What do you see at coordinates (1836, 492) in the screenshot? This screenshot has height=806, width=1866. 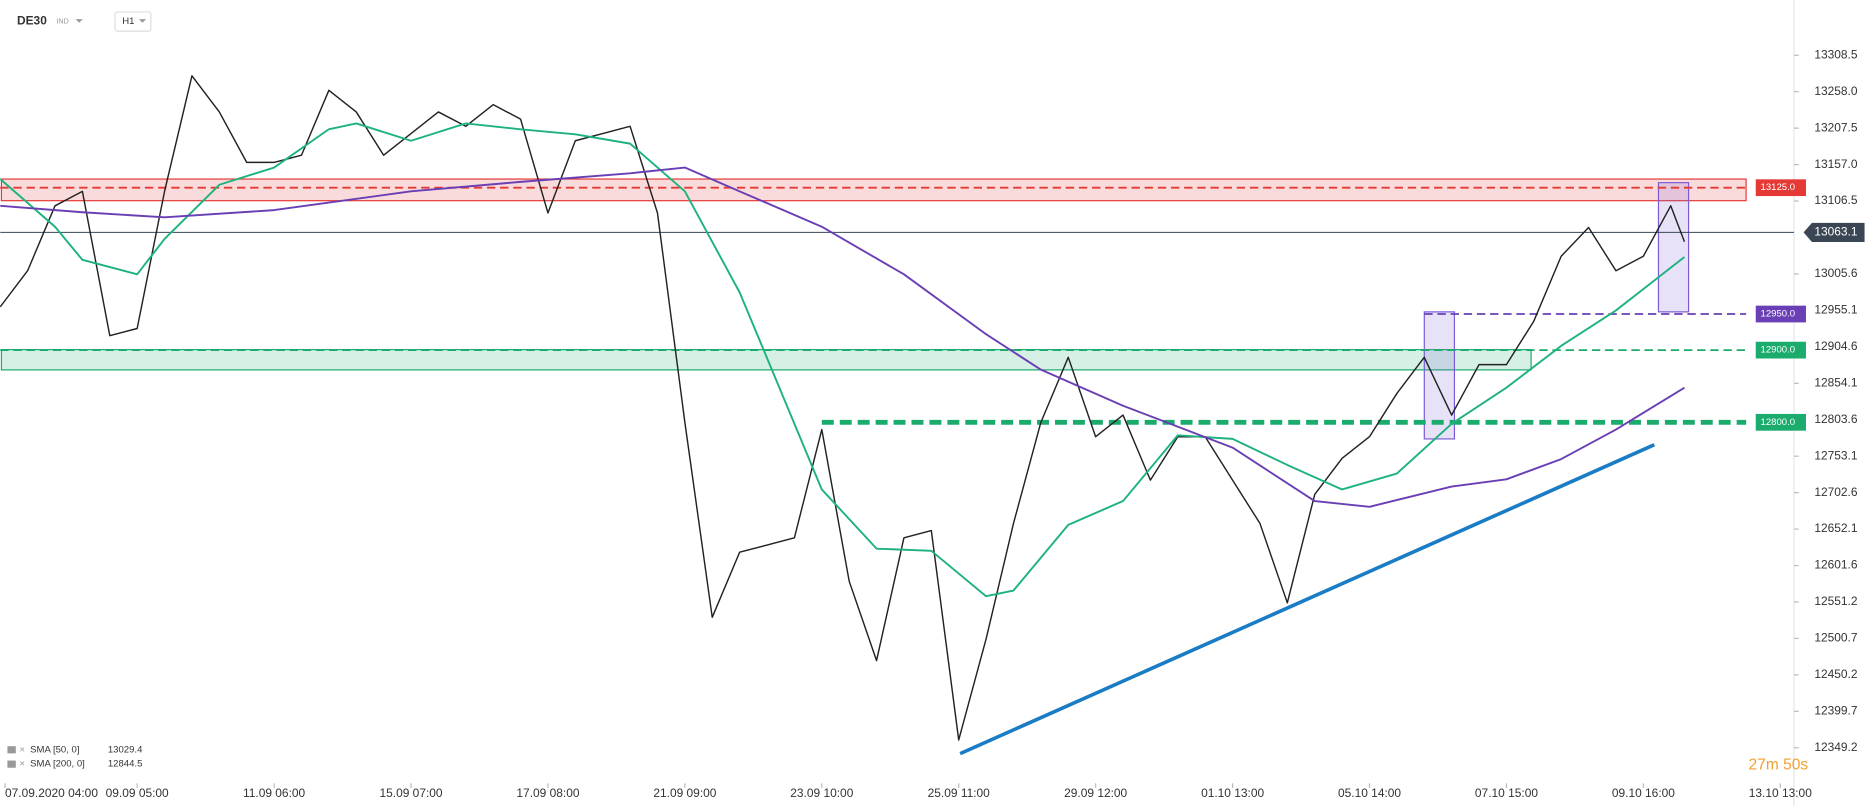 I see `y-tick-label: 12702.6` at bounding box center [1836, 492].